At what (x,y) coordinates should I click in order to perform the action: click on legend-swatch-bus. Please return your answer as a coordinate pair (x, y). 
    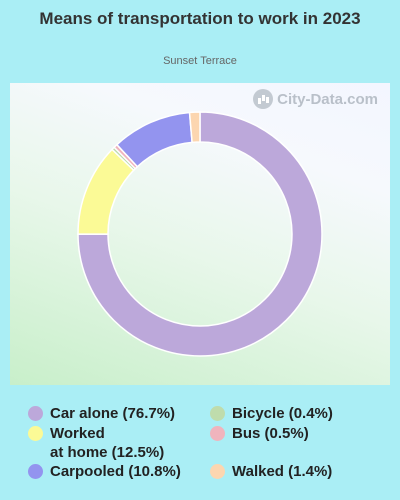
    Looking at the image, I should click on (217, 433).